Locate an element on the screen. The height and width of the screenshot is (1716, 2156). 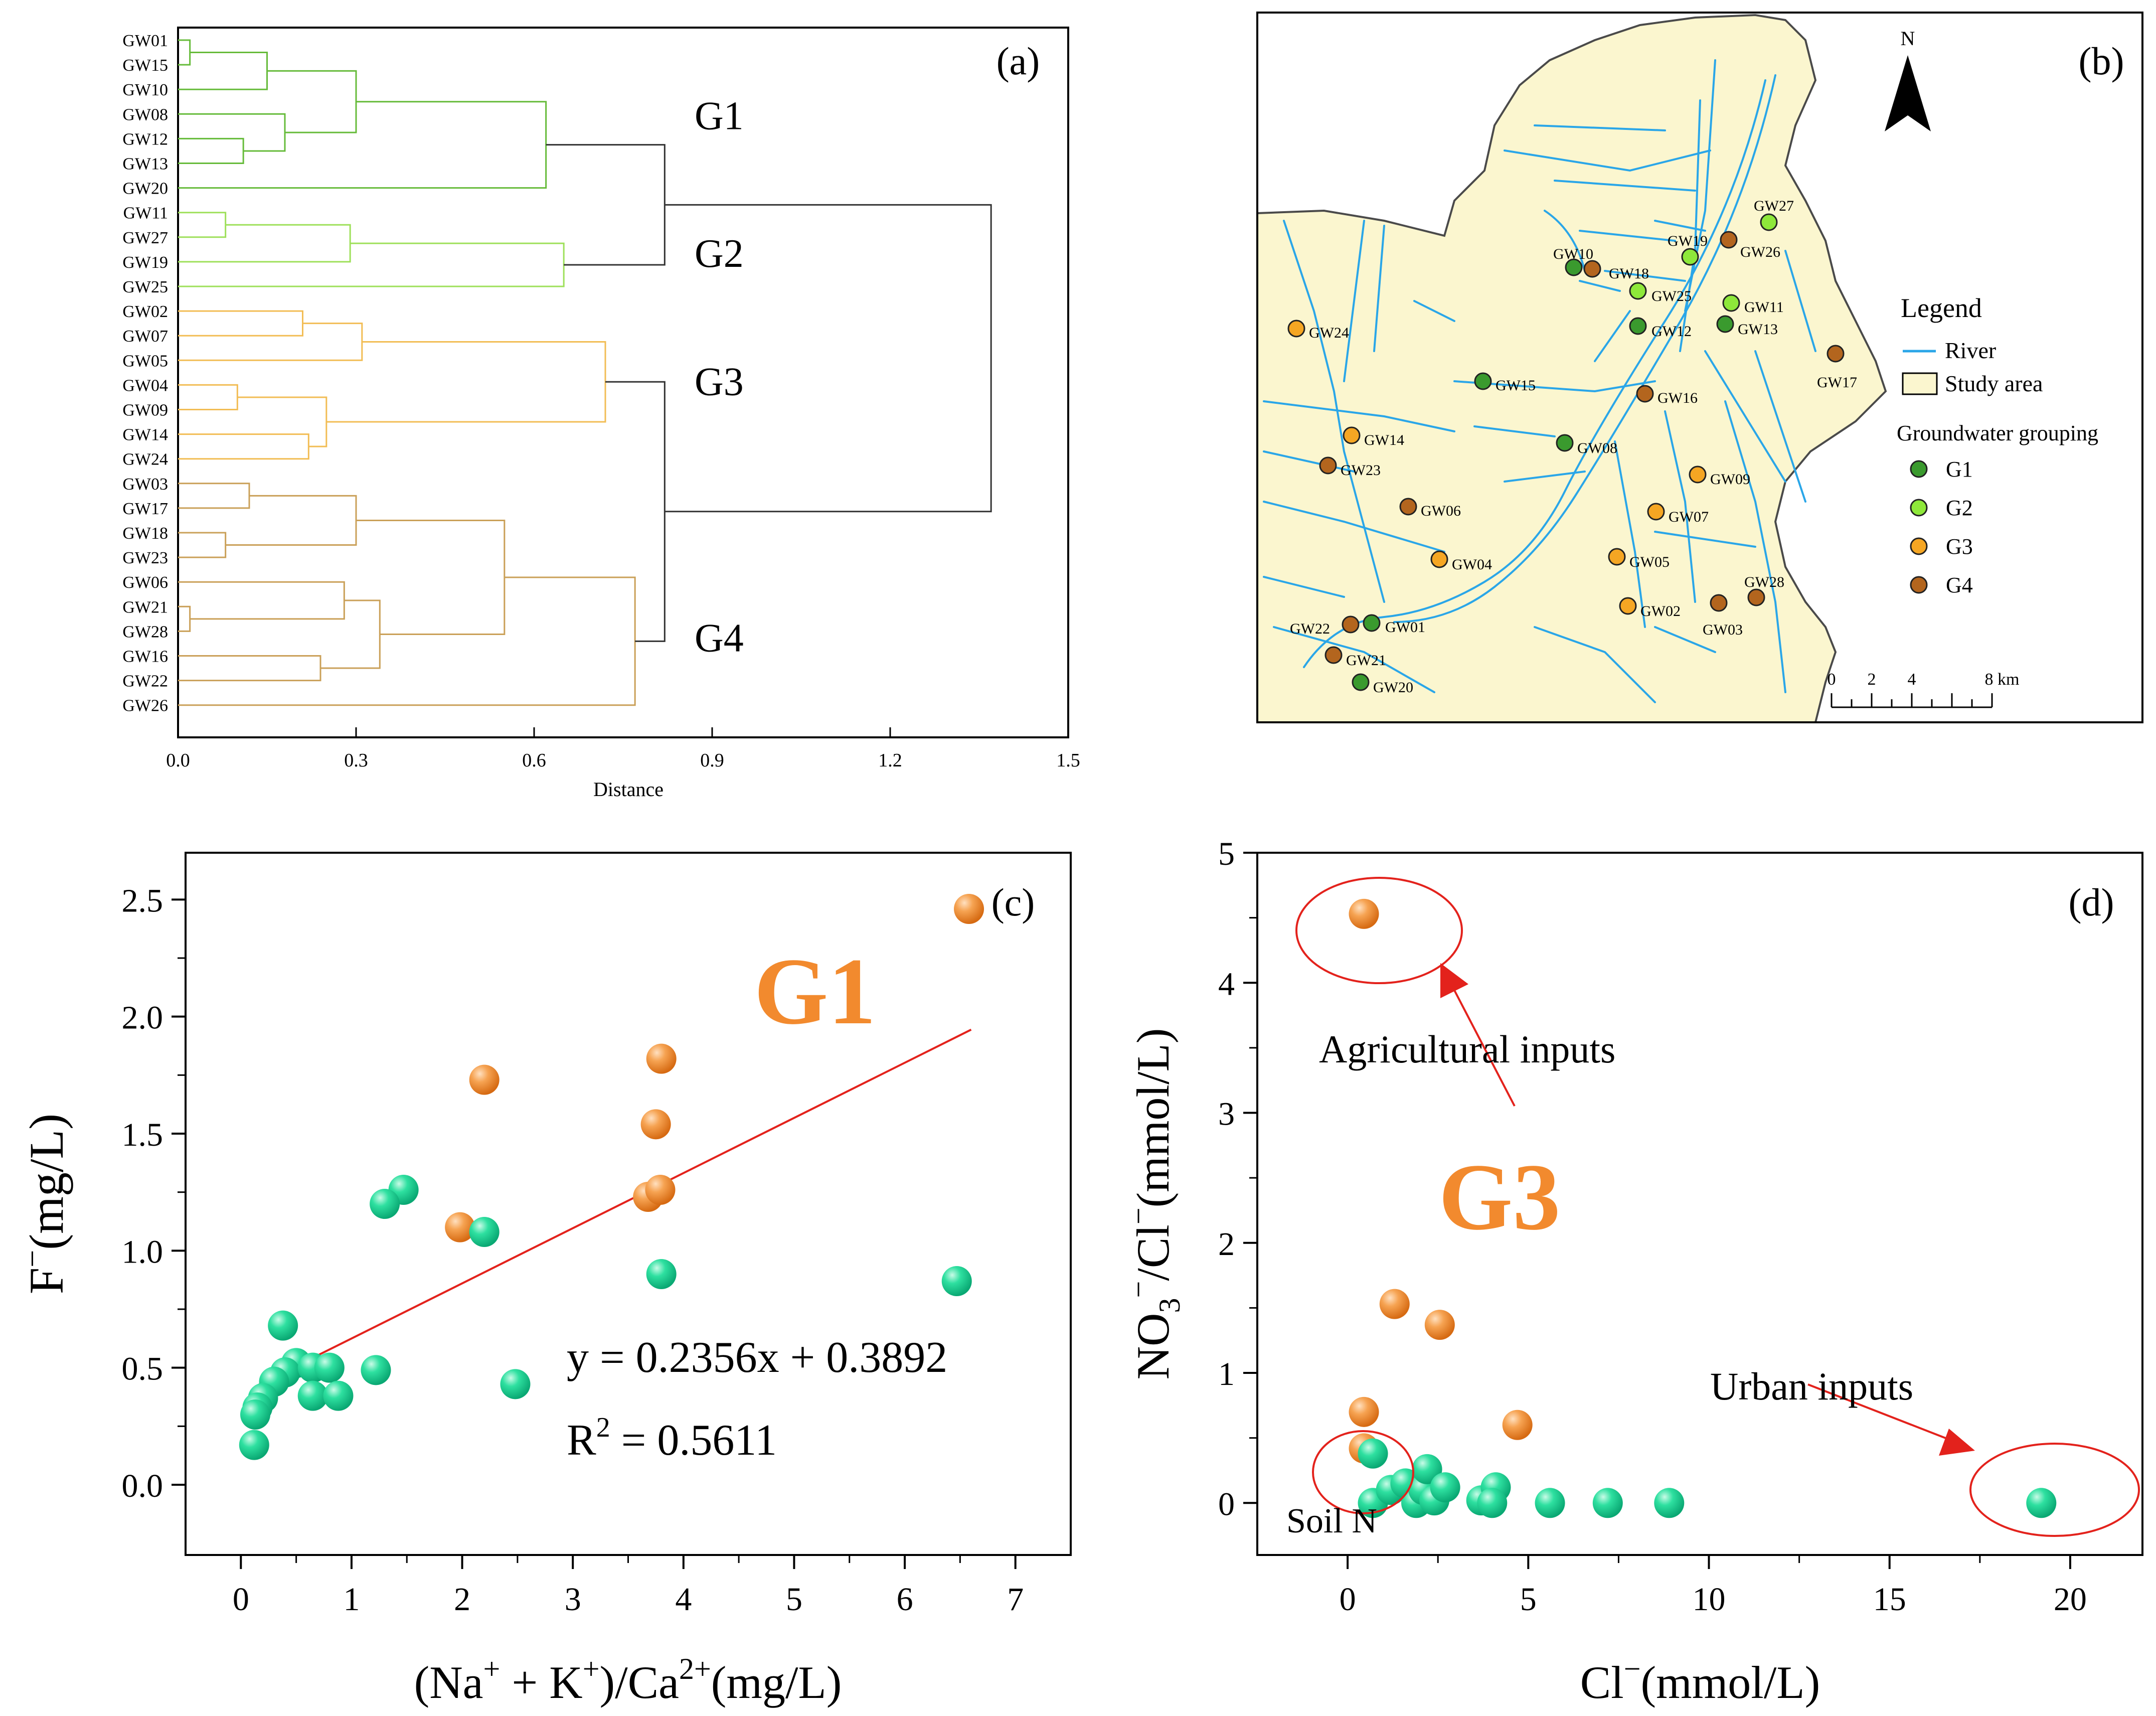
x-tick-label: 5 is located at coordinates (1528, 1599).